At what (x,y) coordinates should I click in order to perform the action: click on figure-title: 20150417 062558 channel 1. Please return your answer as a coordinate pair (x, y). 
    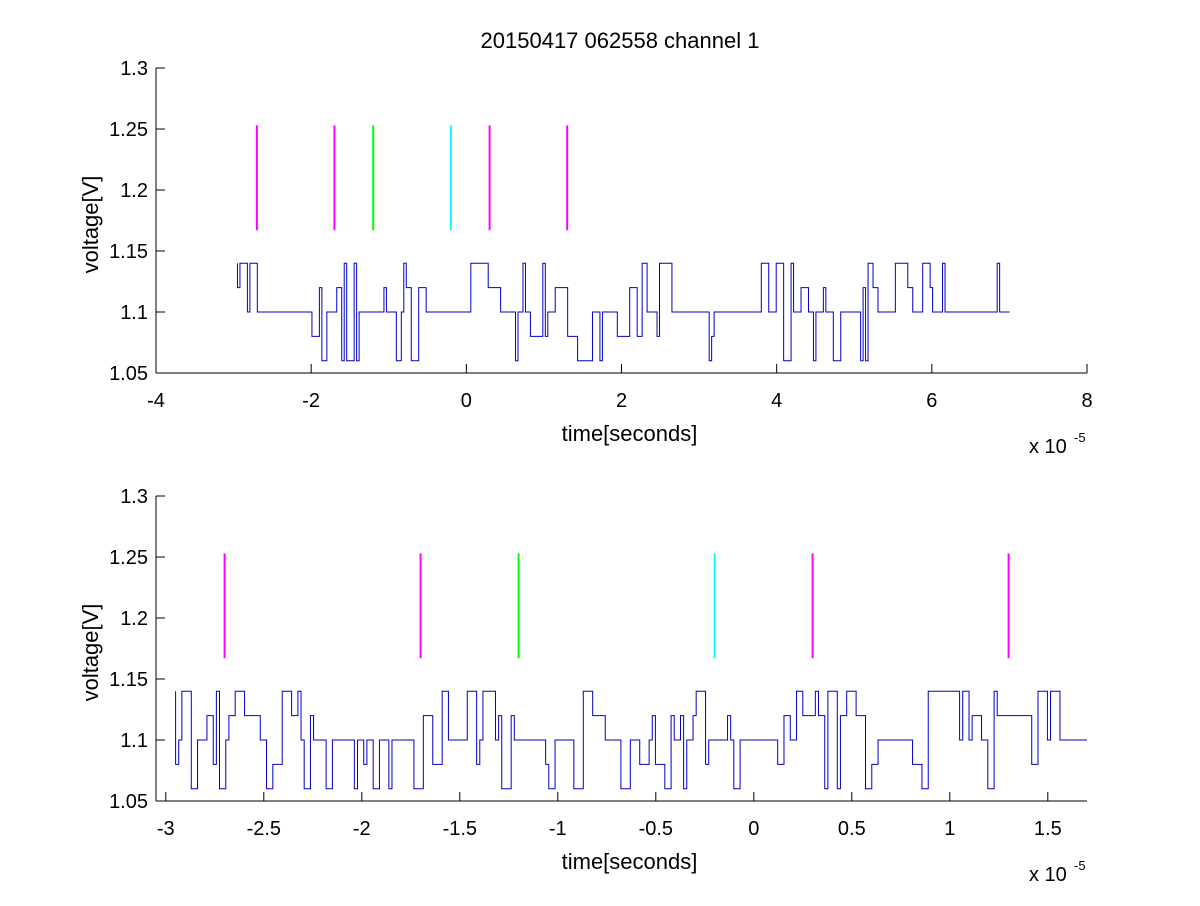
    Looking at the image, I should click on (620, 40).